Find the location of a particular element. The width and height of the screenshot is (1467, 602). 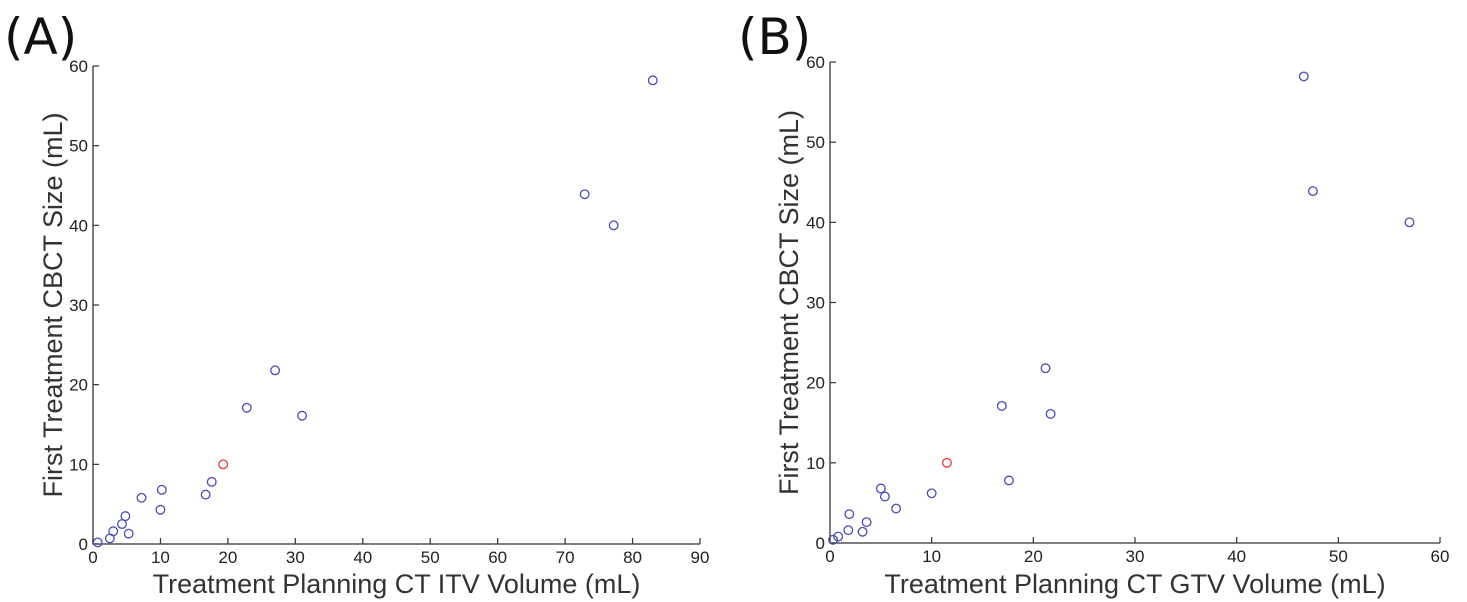

panel-a-x-tick-label: 30 is located at coordinates (295, 557).